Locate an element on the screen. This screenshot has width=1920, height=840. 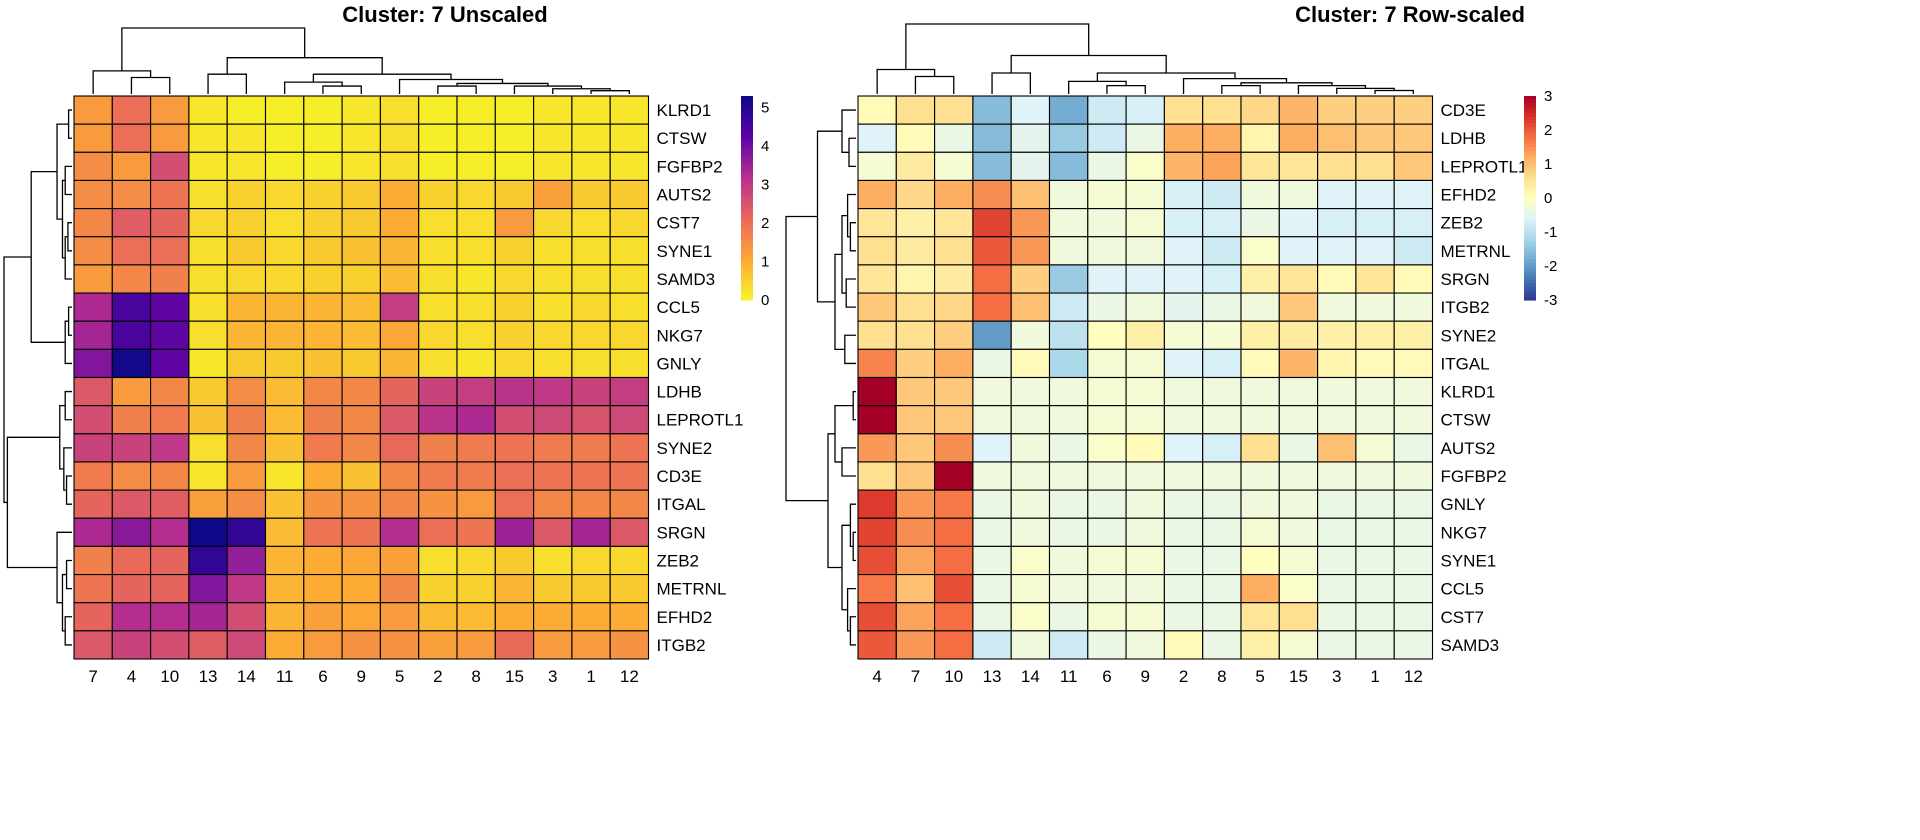
column-label: 1 is located at coordinates (590, 676).